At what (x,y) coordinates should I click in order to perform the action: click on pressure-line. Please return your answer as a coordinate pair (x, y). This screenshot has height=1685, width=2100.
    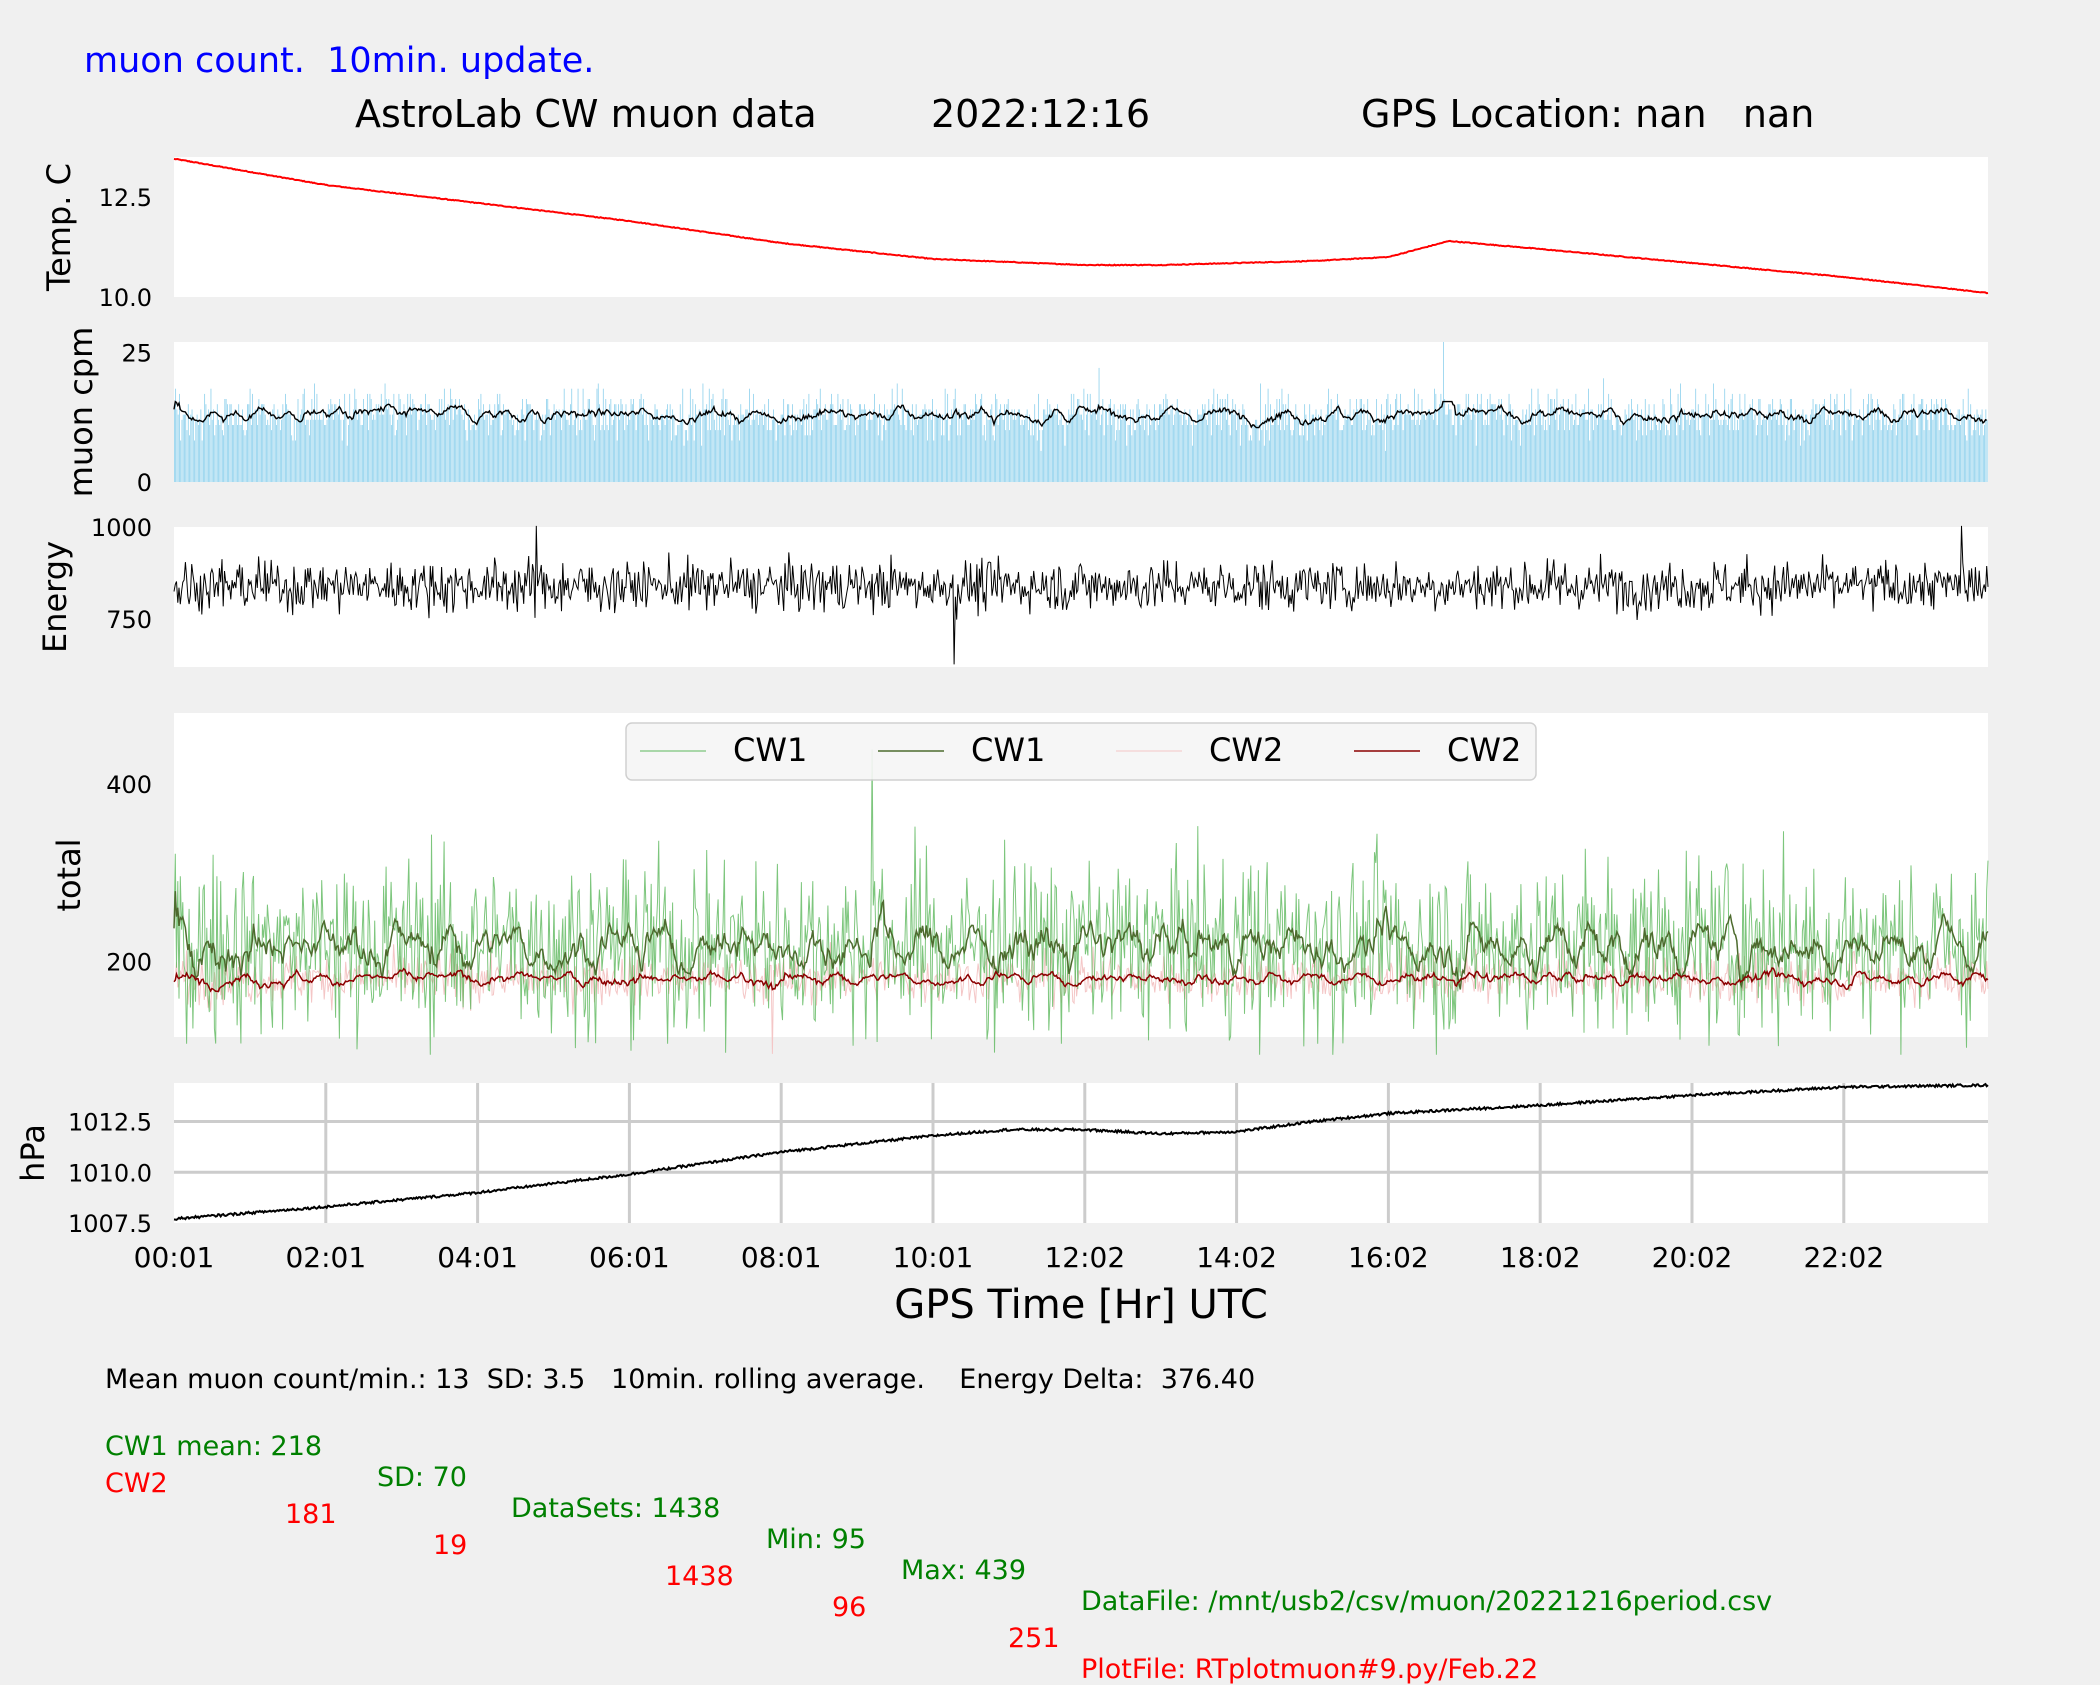
    Looking at the image, I should click on (1081, 1151).